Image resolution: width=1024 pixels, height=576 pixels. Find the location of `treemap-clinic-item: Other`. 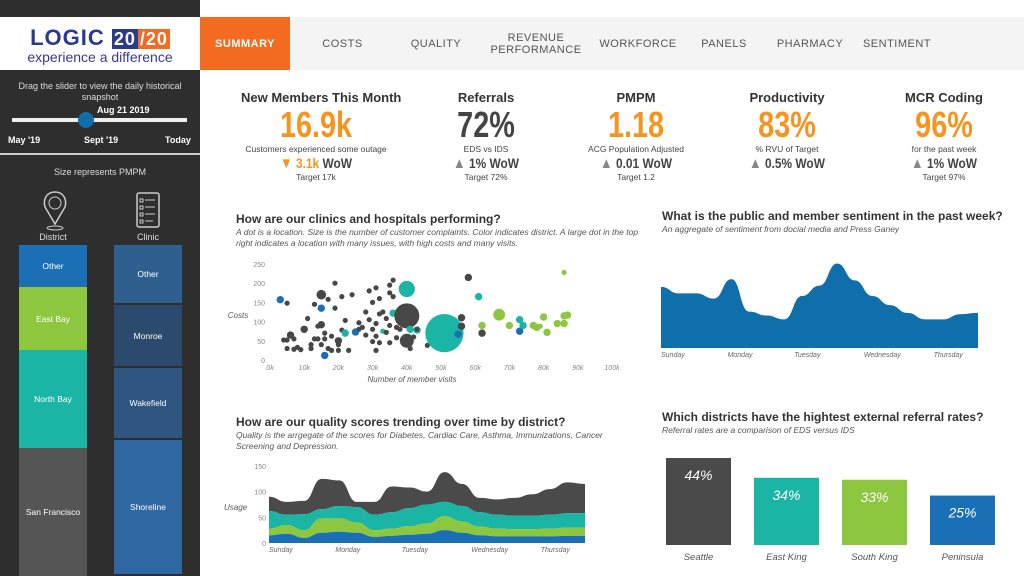

treemap-clinic-item: Other is located at coordinates (148, 274).